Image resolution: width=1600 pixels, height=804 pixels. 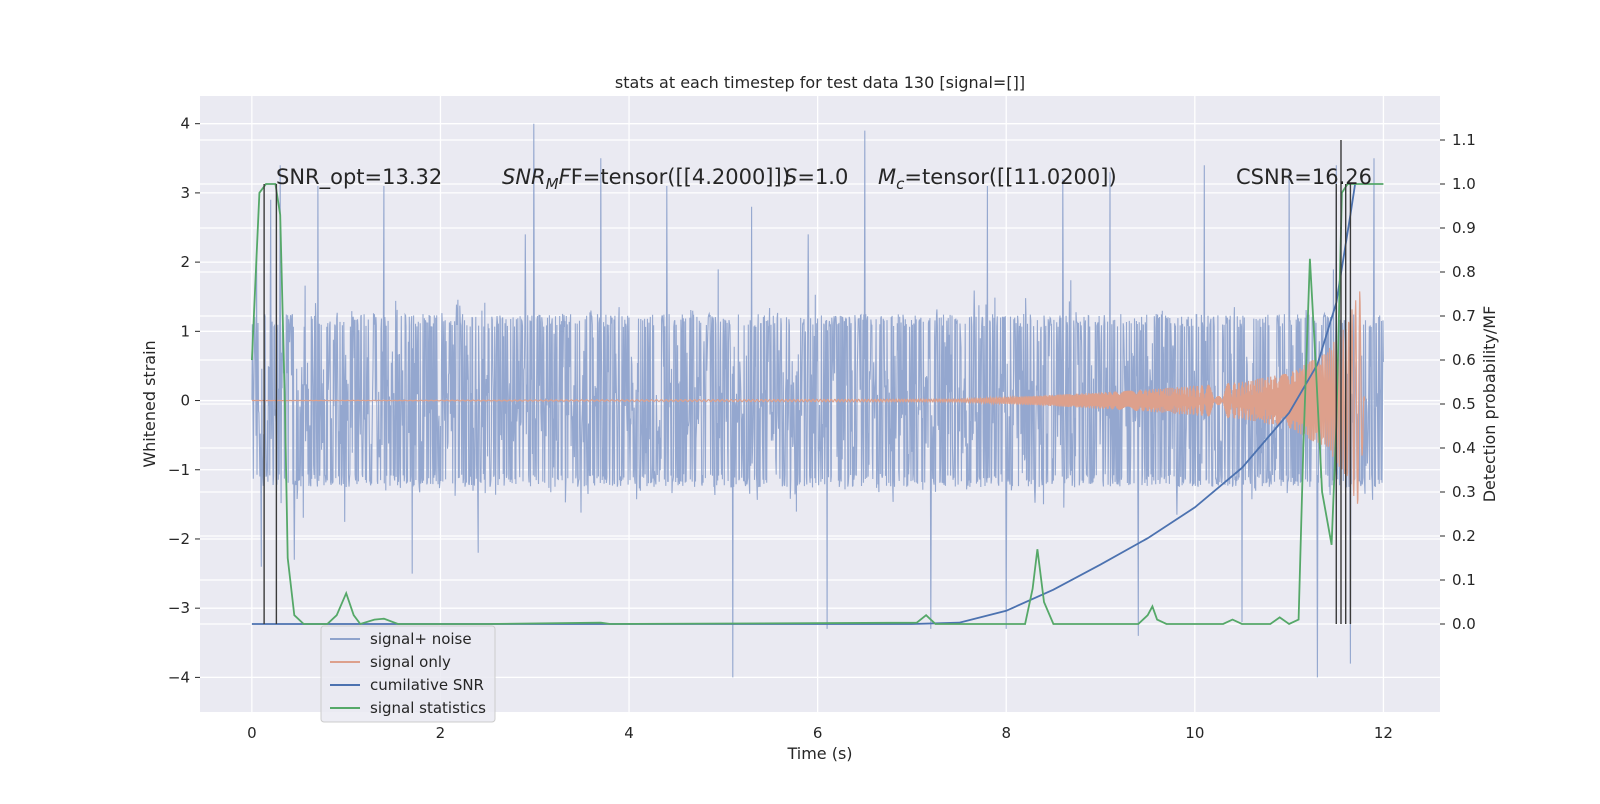 What do you see at coordinates (179, 470) in the screenshot?
I see `y-left-tick-label-3: −1` at bounding box center [179, 470].